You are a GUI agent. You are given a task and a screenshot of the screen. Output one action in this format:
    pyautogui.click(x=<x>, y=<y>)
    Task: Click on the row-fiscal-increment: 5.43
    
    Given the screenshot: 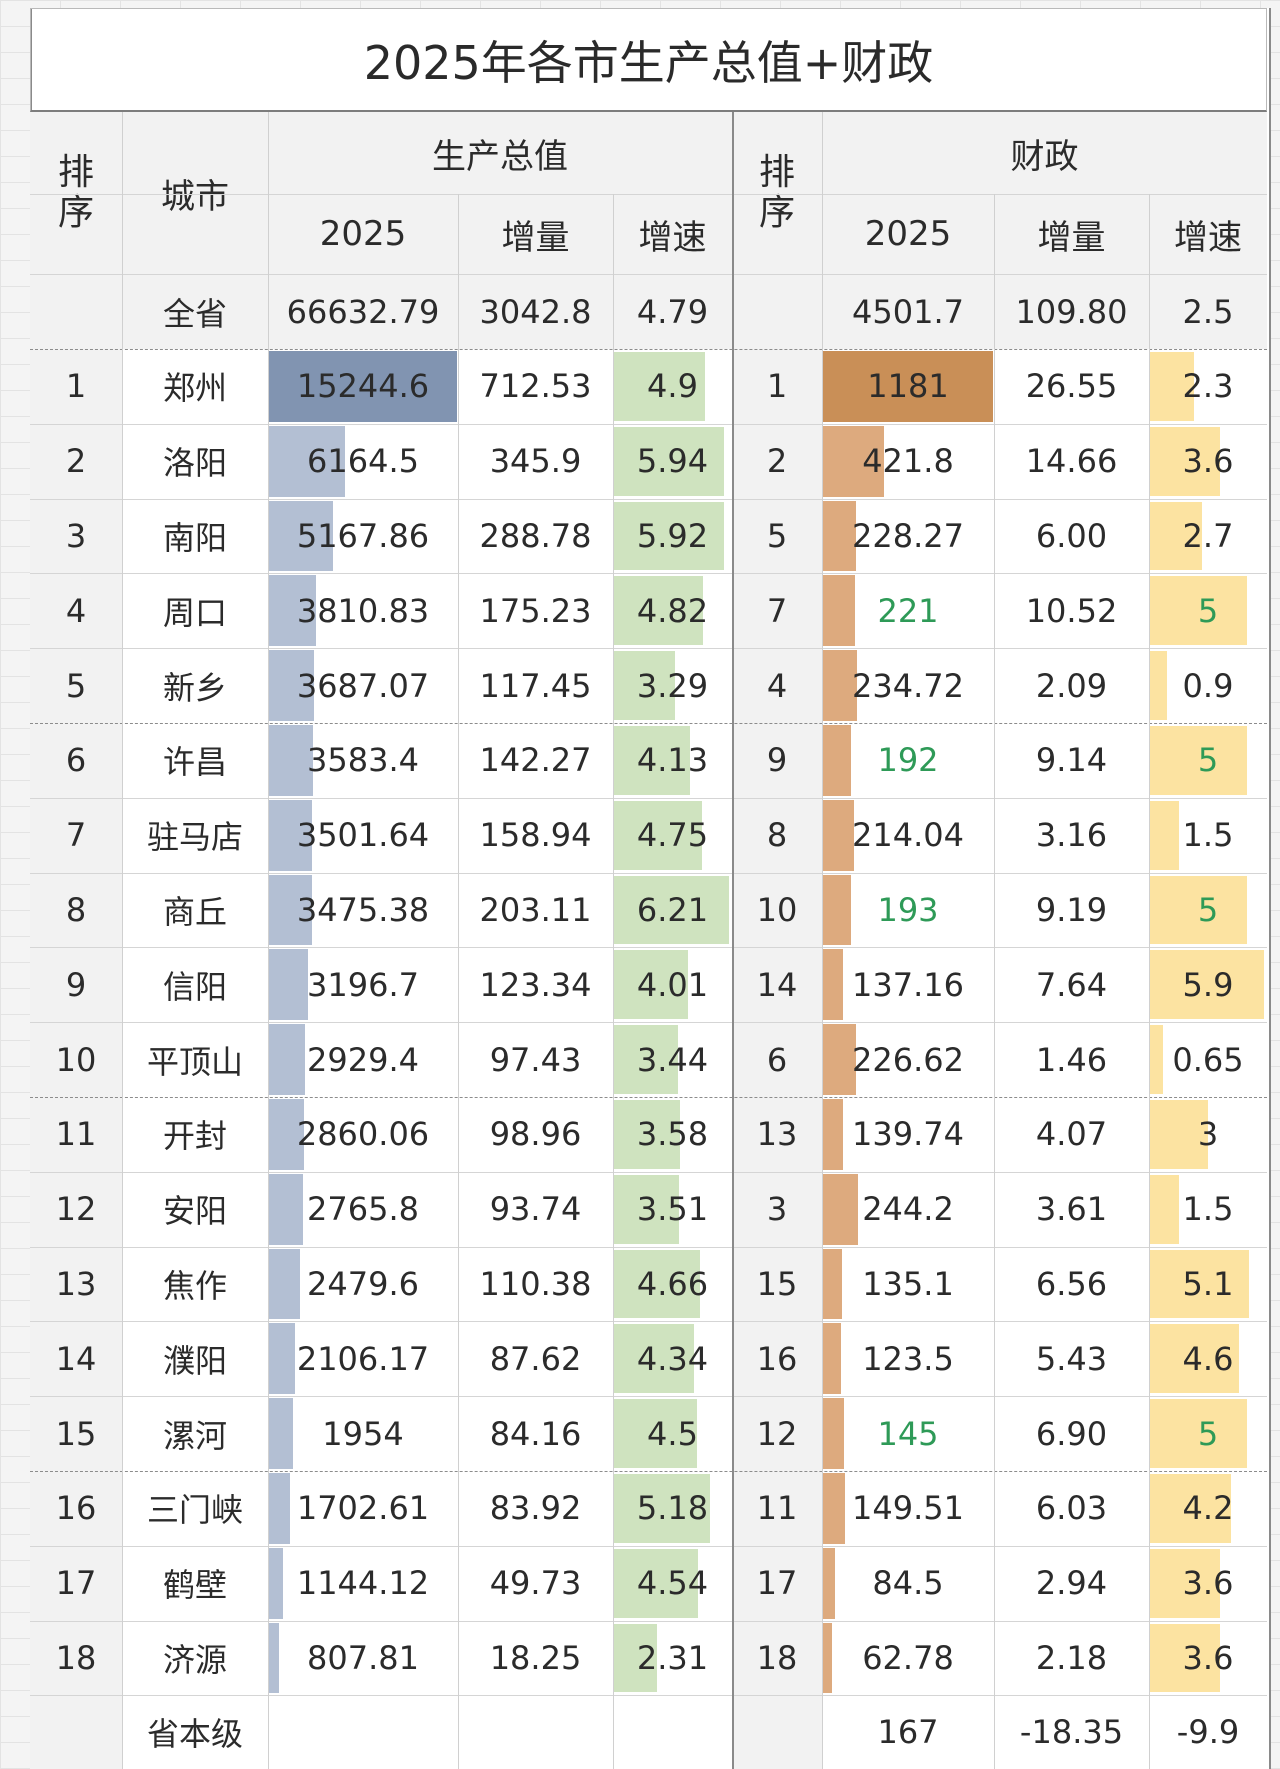 What is the action you would take?
    pyautogui.click(x=1071, y=1358)
    